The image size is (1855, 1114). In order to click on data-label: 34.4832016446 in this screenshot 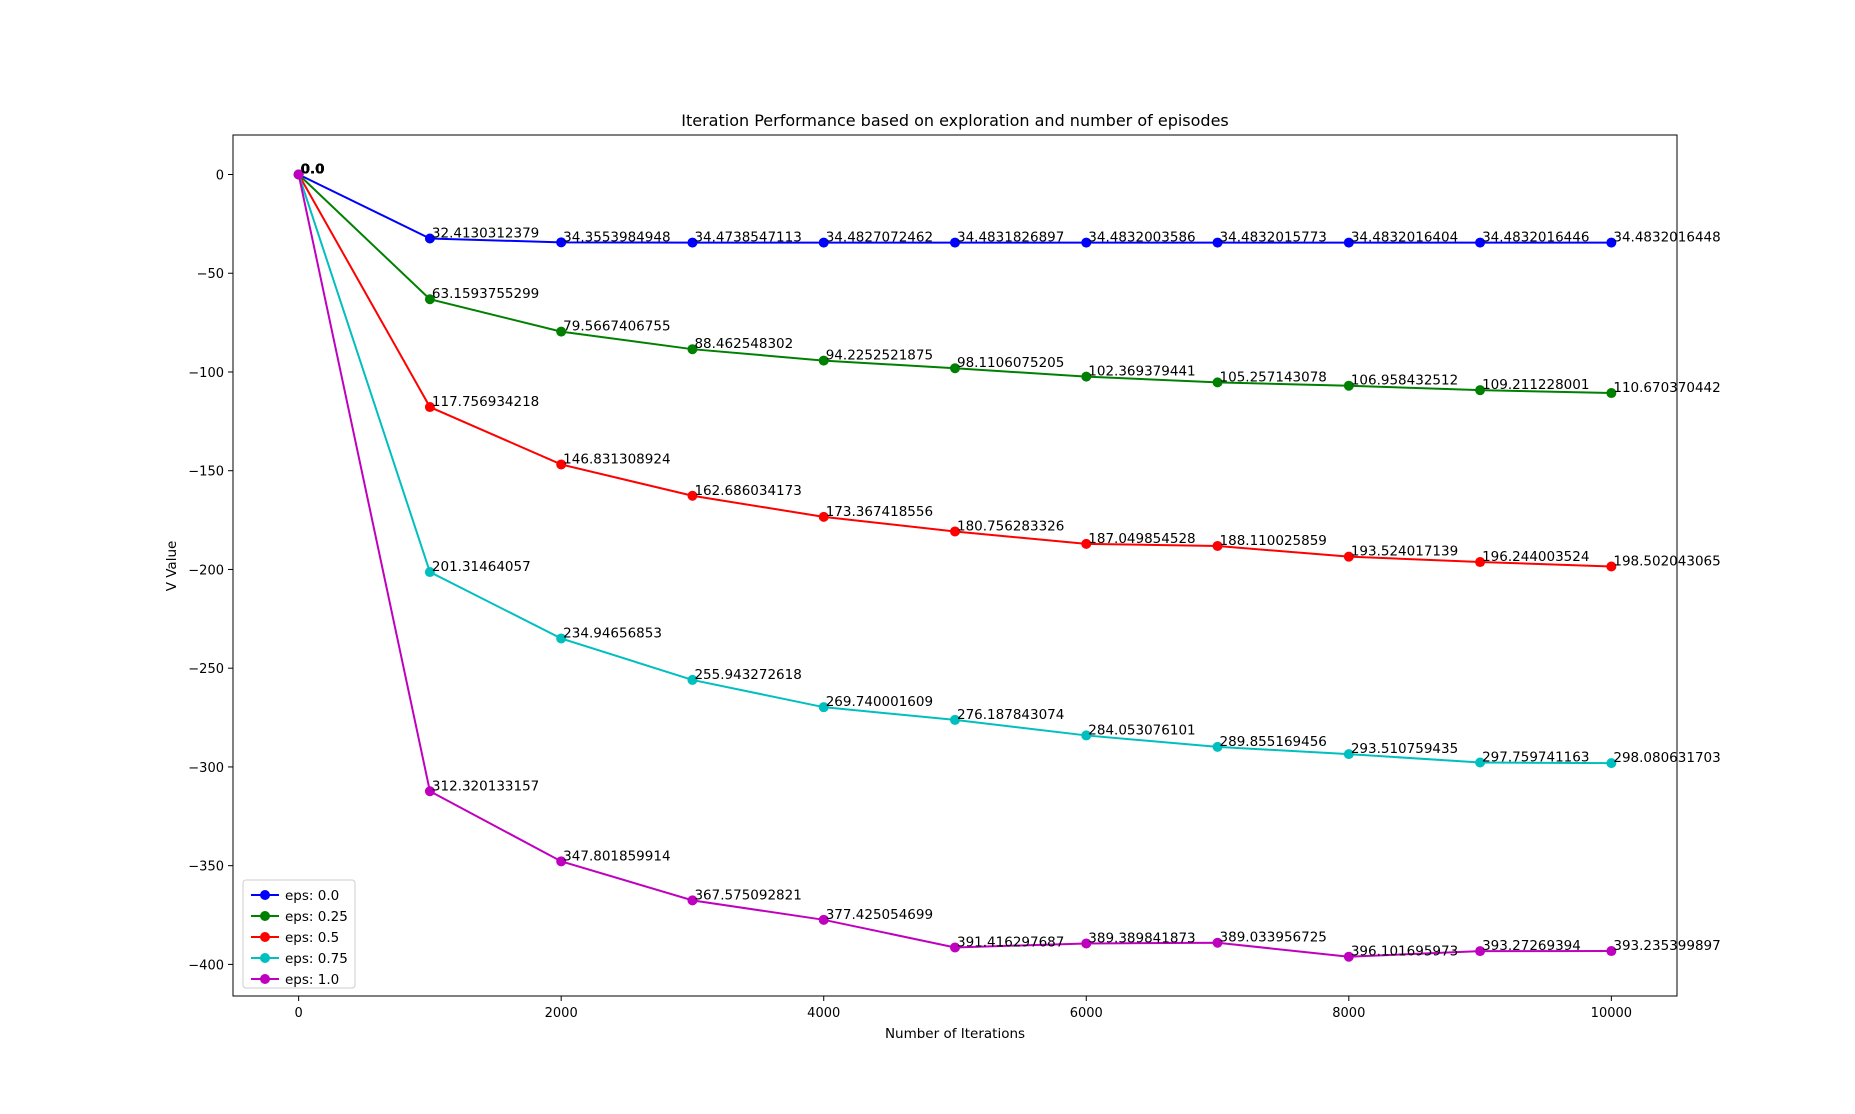, I will do `click(1535, 238)`.